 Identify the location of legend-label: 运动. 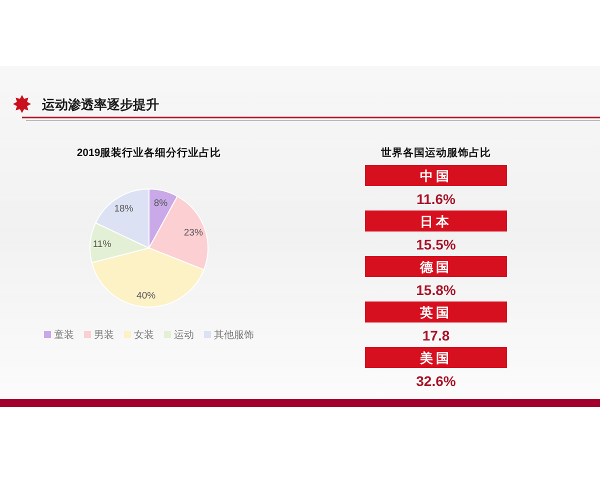
(184, 335).